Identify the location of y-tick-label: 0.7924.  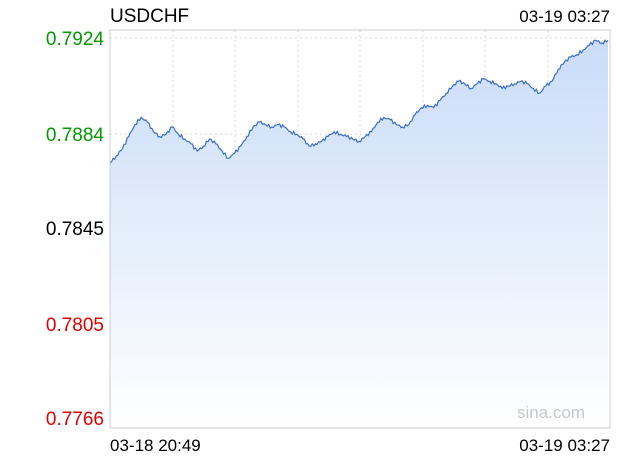
(75, 39).